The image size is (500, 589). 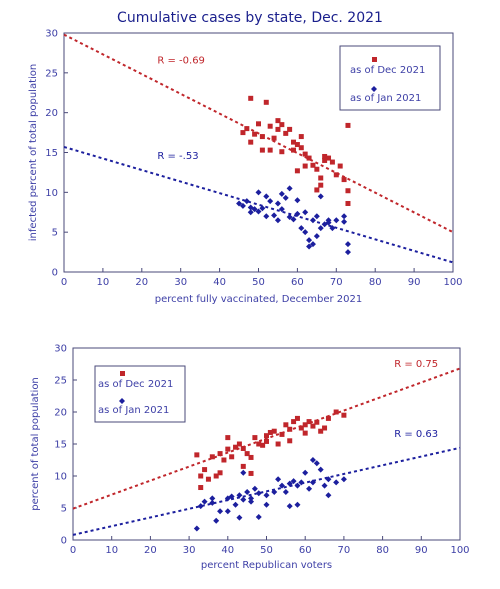 I want to click on x-tick-label: 30, so click(x=180, y=282).